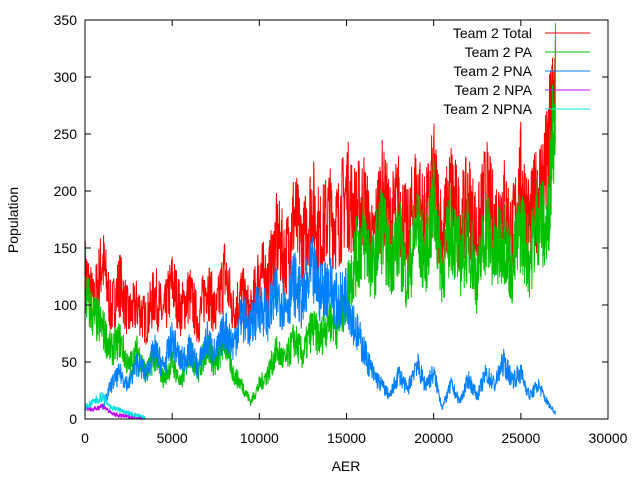  Describe the element at coordinates (487, 109) in the screenshot. I see `legend-label: Team 2 NPNA` at that location.